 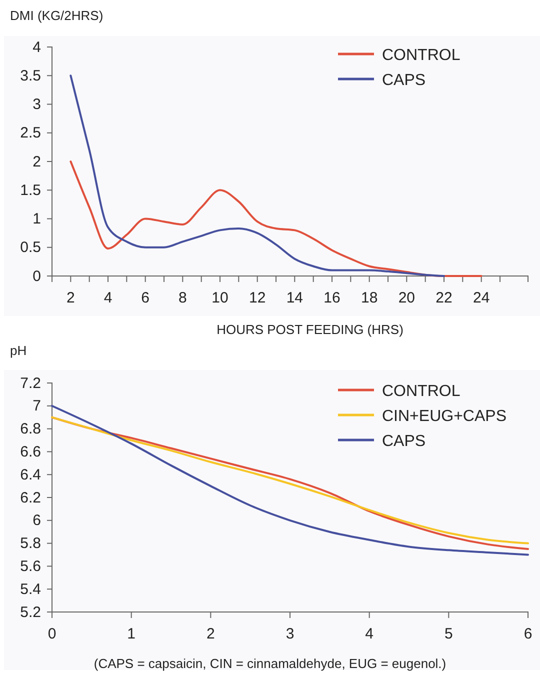 I want to click on y-tick-label: 5.8, so click(x=30, y=543).